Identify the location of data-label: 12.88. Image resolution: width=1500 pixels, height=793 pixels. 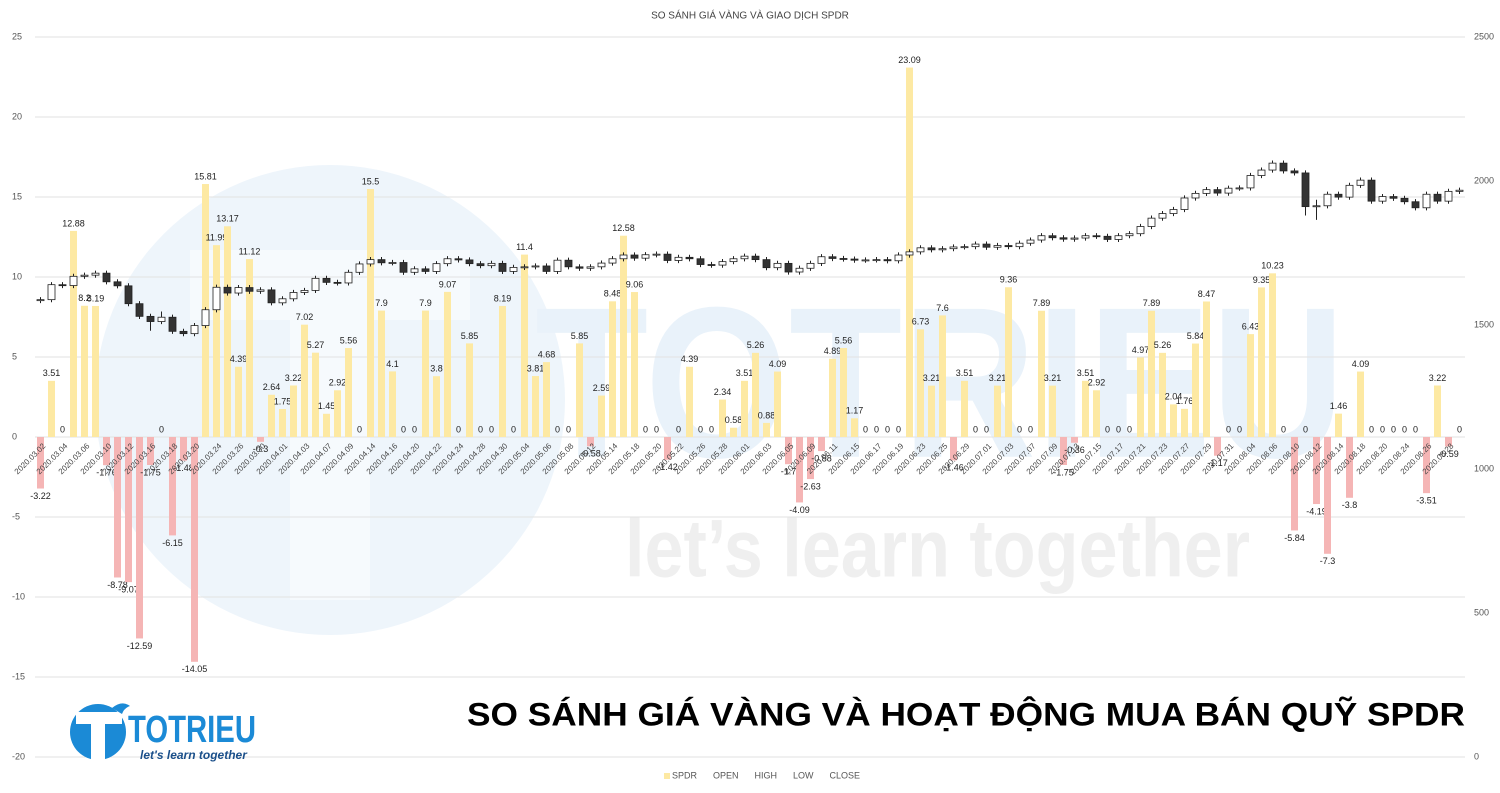
(73, 223).